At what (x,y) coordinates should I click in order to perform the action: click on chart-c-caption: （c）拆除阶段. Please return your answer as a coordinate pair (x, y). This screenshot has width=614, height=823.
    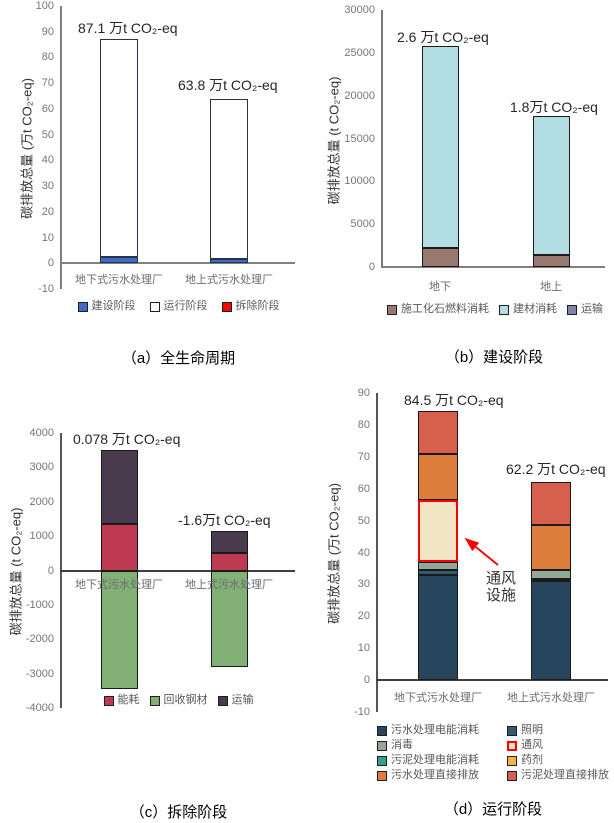
    Looking at the image, I should click on (178, 812).